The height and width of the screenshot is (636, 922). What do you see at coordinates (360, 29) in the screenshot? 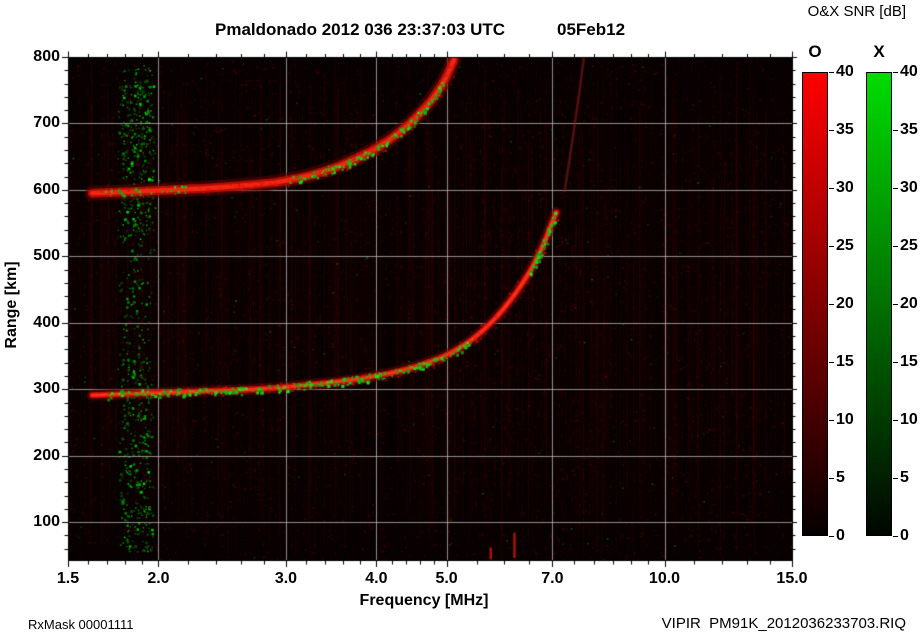
I see `plot-title: Pmaldonado 2012 036 23:37:03 UTC` at bounding box center [360, 29].